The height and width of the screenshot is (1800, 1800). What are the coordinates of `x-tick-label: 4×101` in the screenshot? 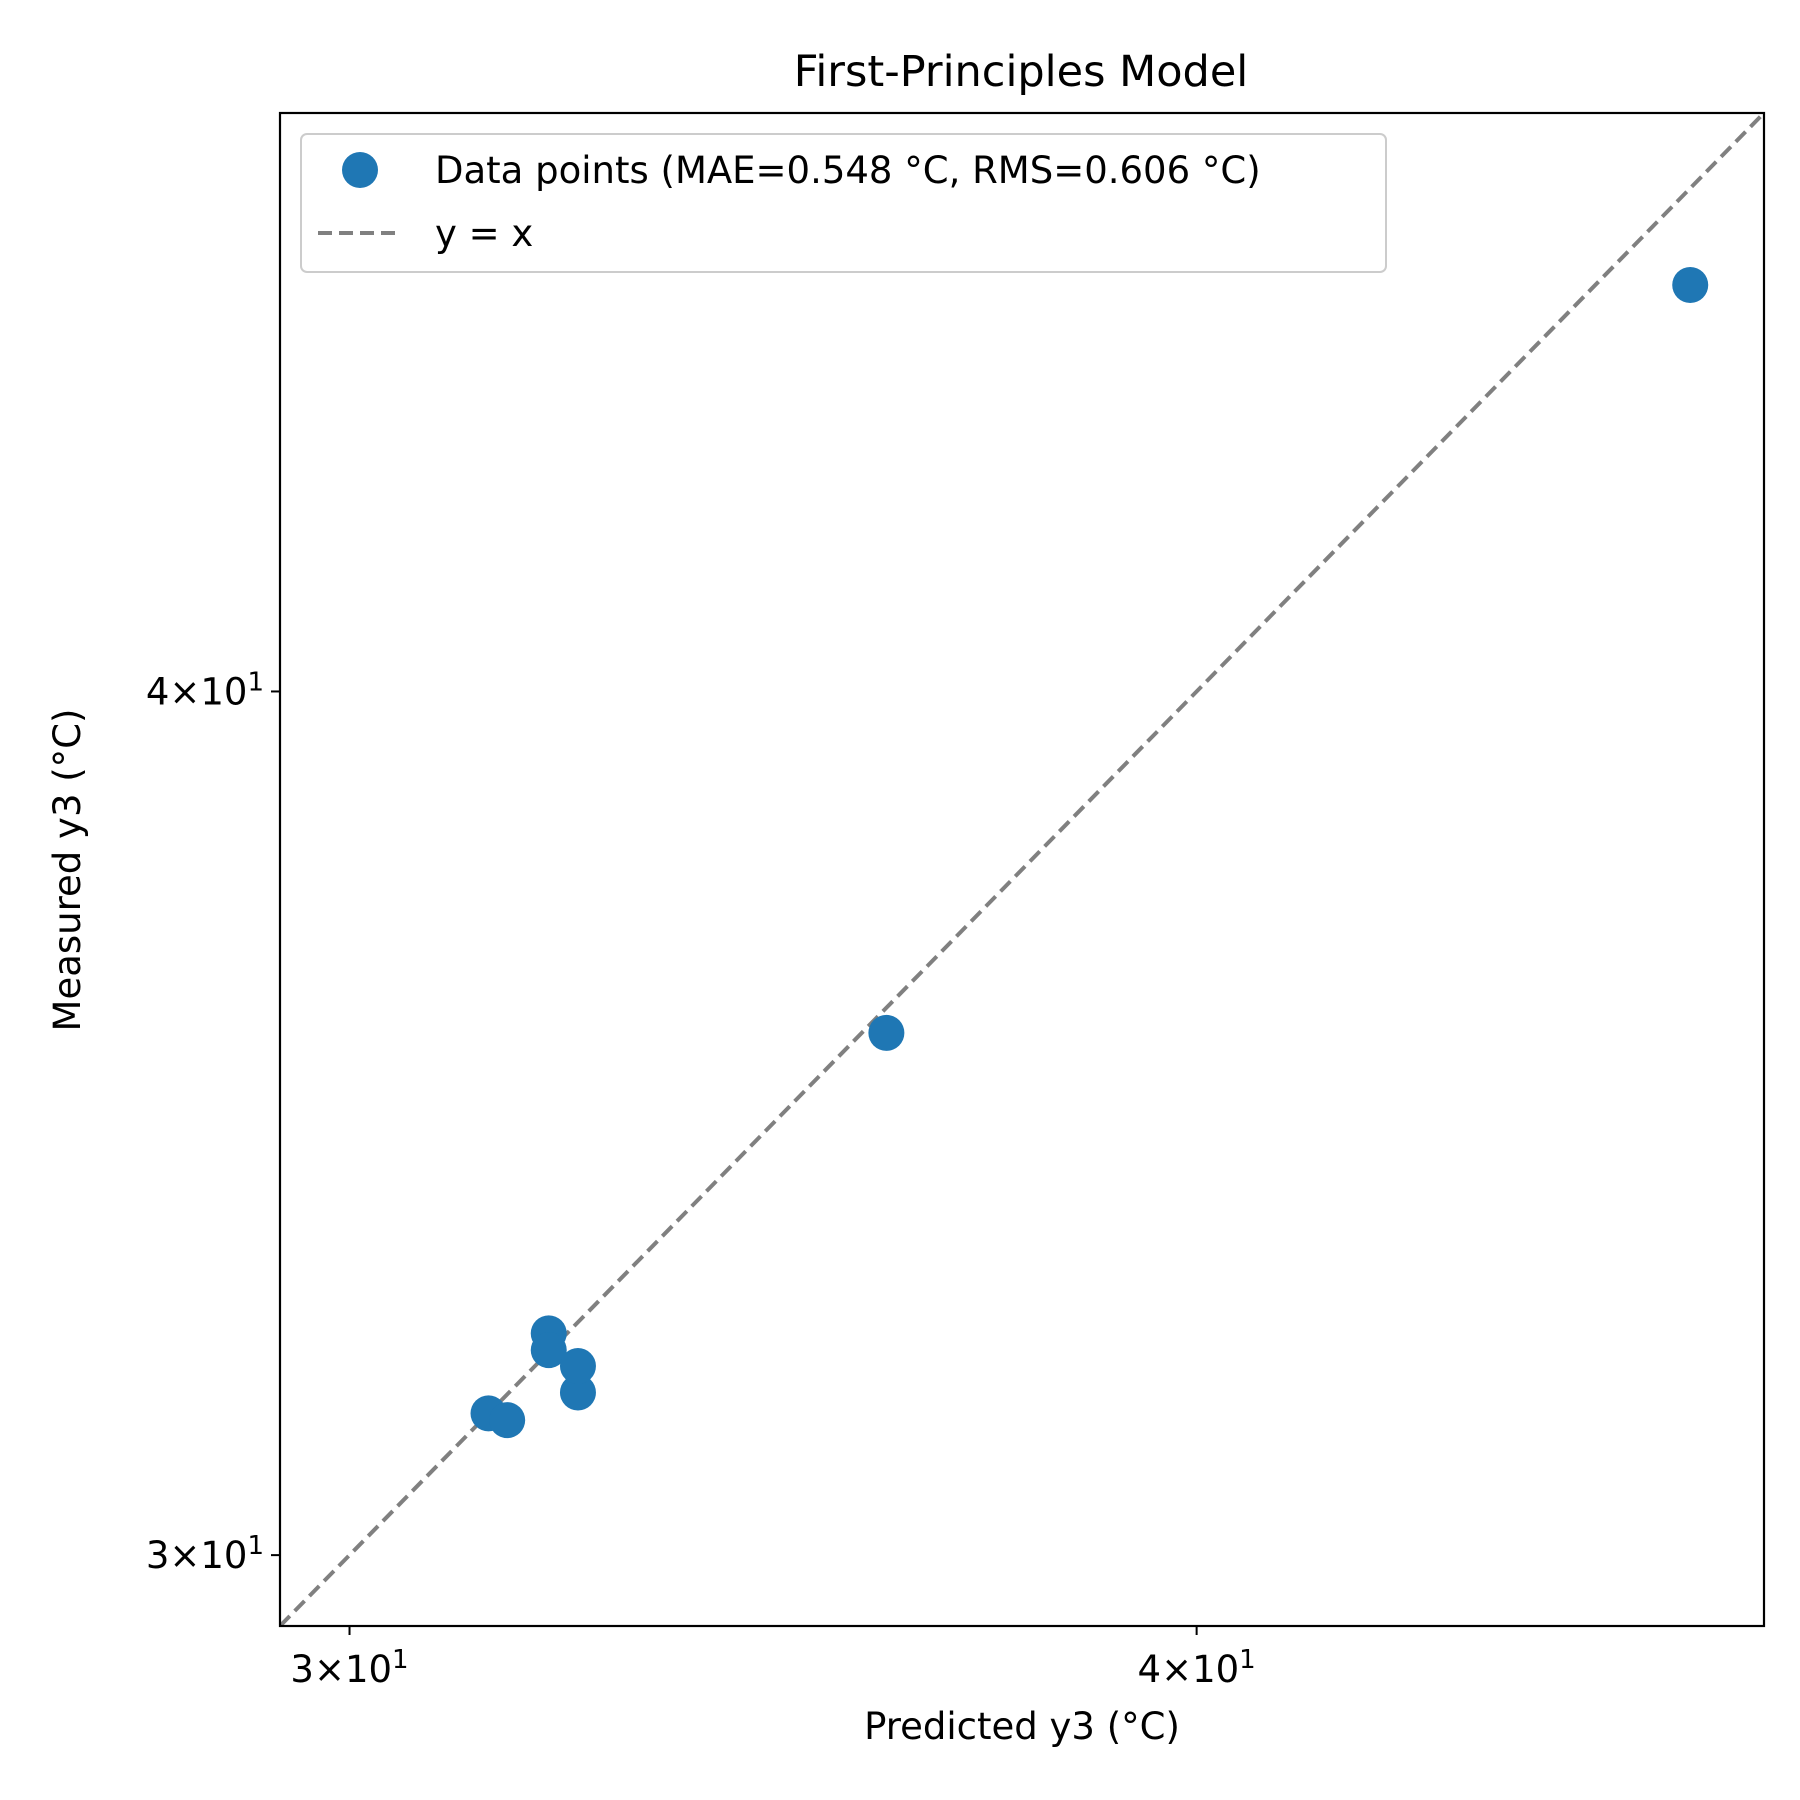 It's located at (1197, 1668).